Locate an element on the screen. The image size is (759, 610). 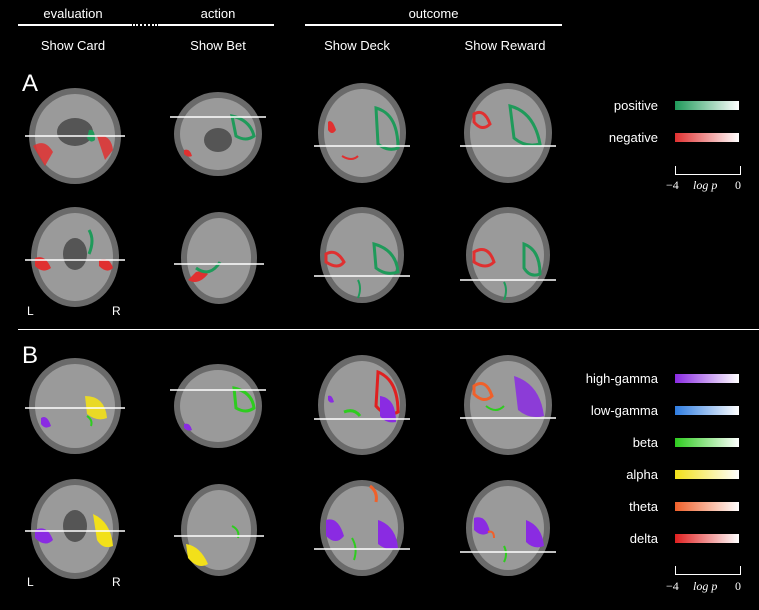
header-action: action is located at coordinates (218, 13).